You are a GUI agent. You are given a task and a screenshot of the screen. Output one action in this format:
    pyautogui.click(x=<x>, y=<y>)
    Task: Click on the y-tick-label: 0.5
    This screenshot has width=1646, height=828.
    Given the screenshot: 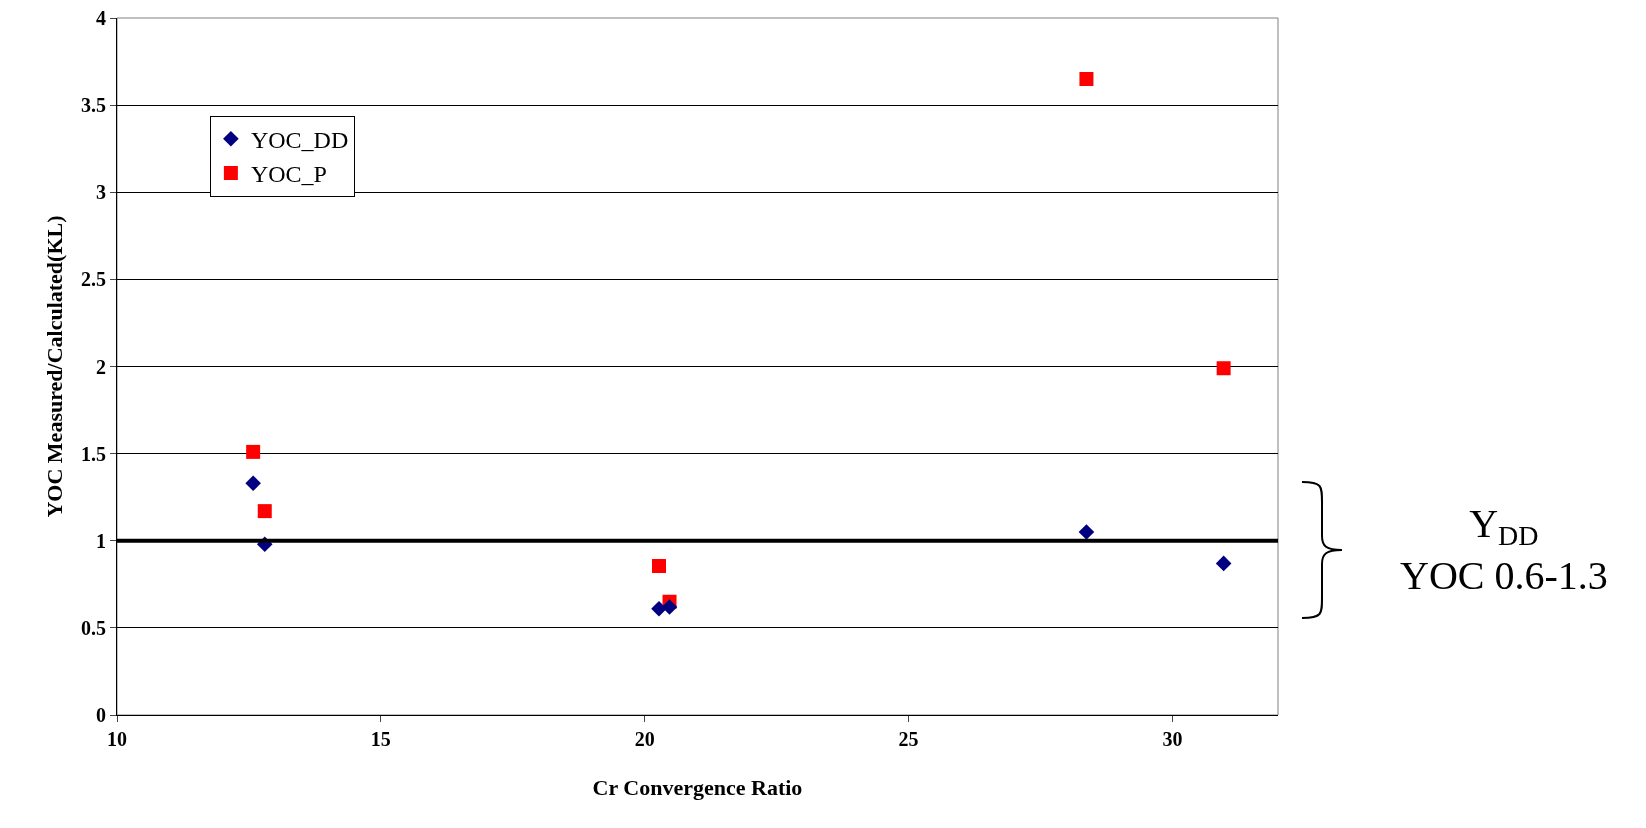 What is the action you would take?
    pyautogui.click(x=93, y=627)
    